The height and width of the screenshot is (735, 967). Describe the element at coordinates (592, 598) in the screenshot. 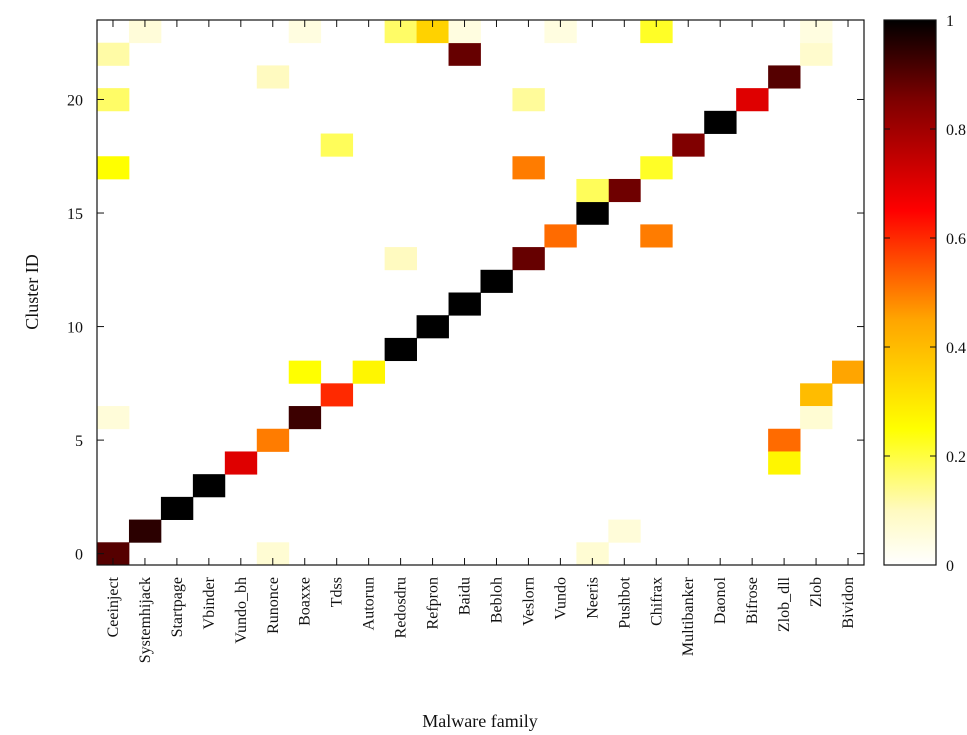

I see `x-tick-label: Neeris` at that location.